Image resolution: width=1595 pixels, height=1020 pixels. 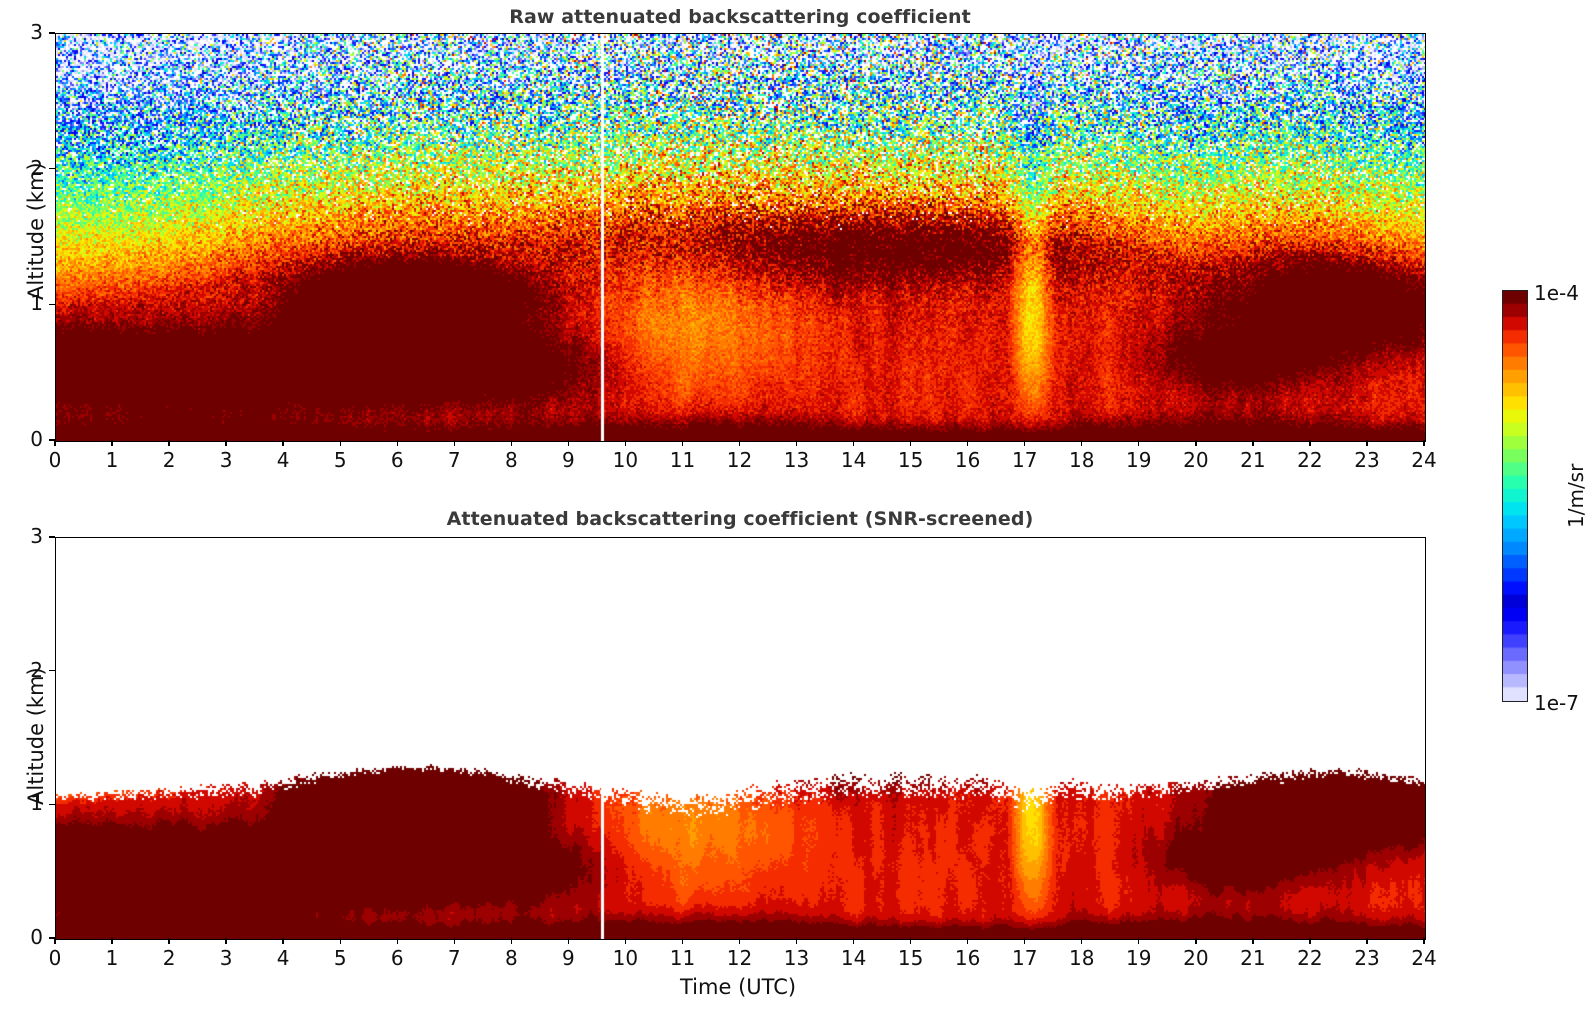 I want to click on colorbar-title: 1/m/sr, so click(x=1576, y=495).